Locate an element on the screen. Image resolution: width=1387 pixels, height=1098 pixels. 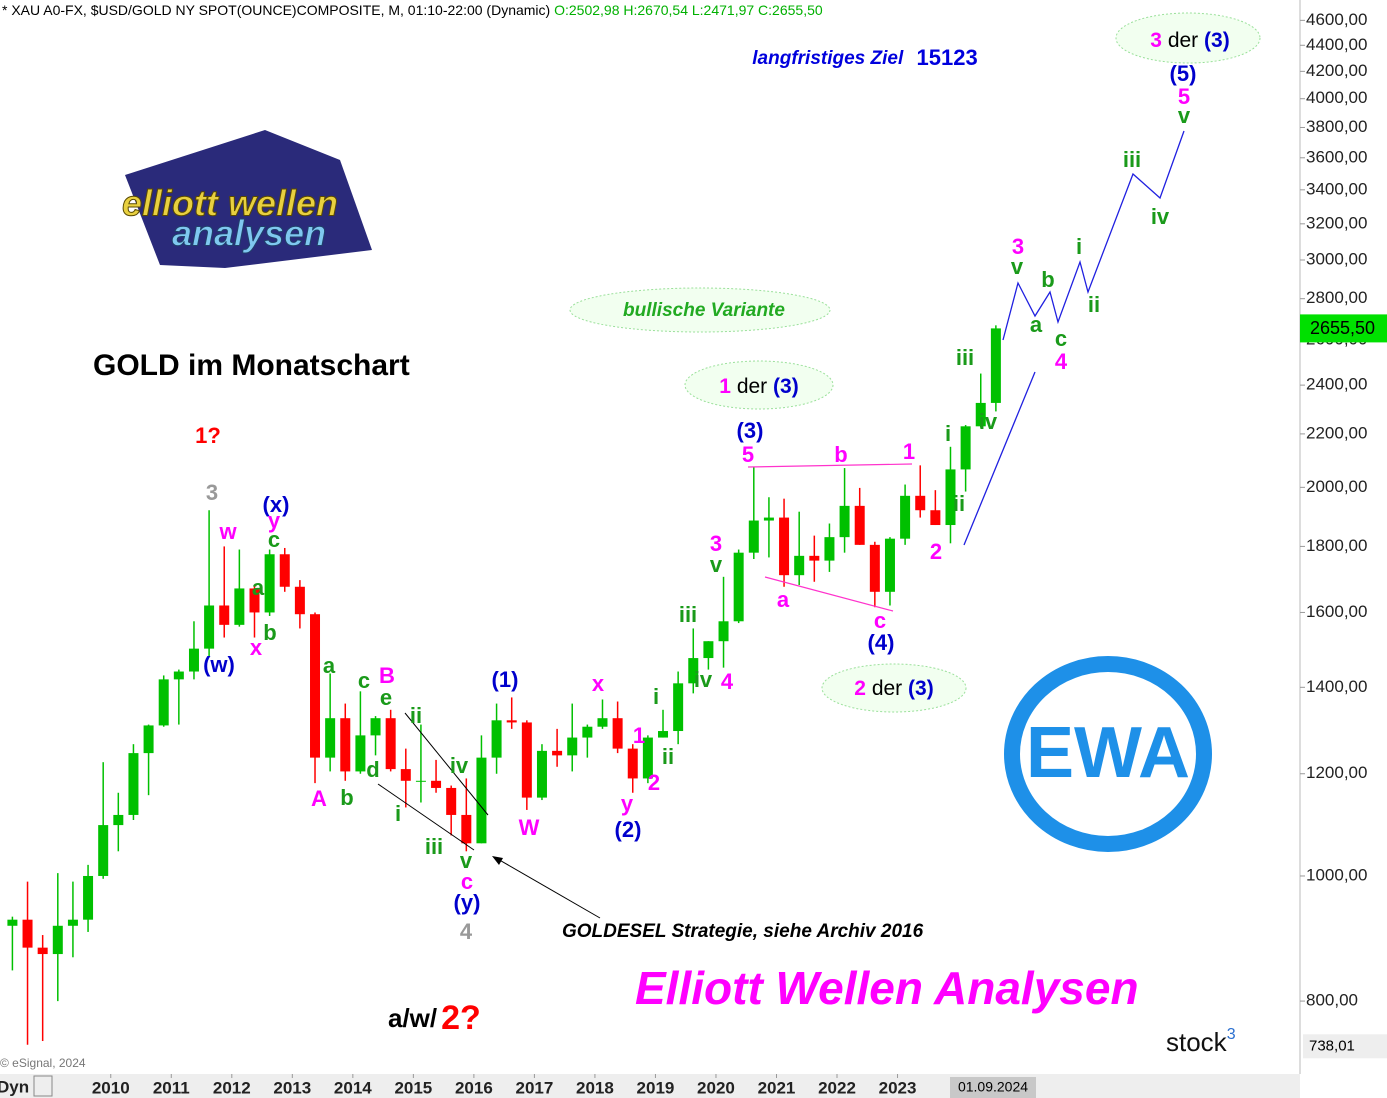
y-tick-label: 4200,00 is located at coordinates (1336, 70).